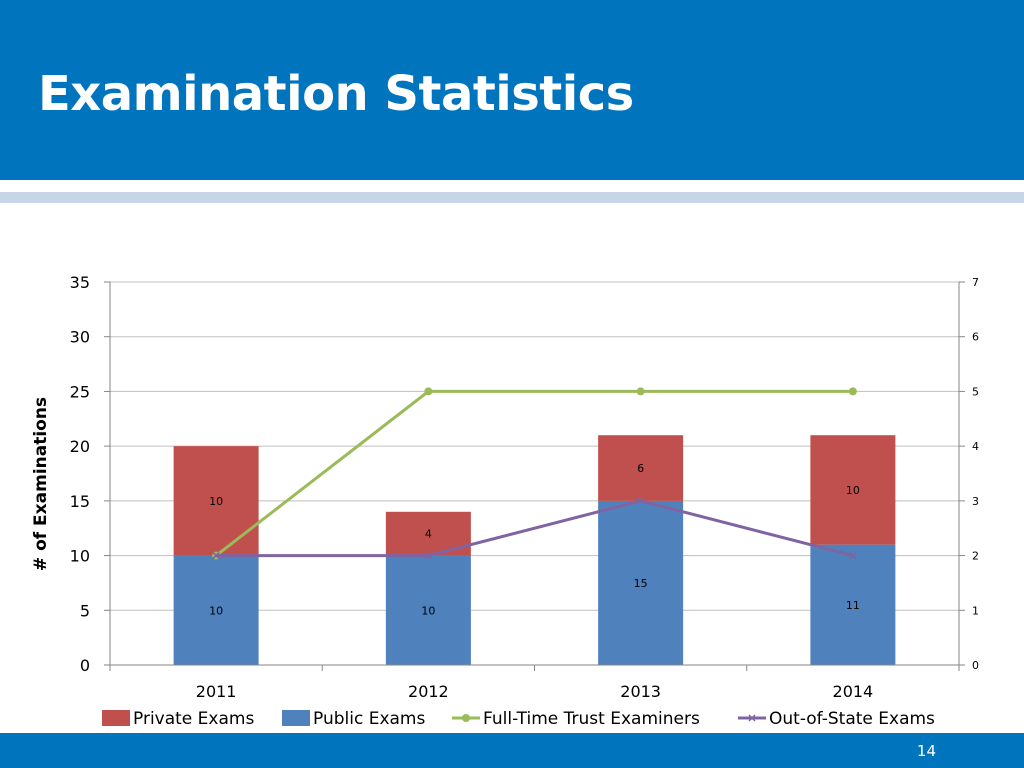 The height and width of the screenshot is (768, 1024). What do you see at coordinates (428, 691) in the screenshot?
I see `x-tick-label: 2012` at bounding box center [428, 691].